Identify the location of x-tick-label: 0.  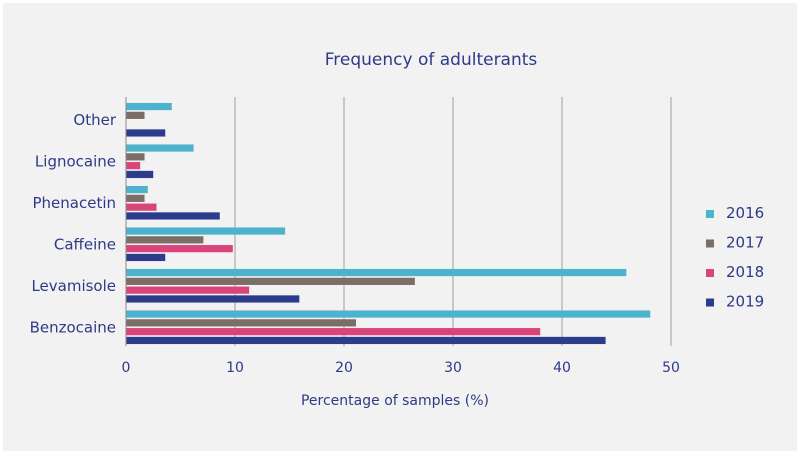
(126, 368).